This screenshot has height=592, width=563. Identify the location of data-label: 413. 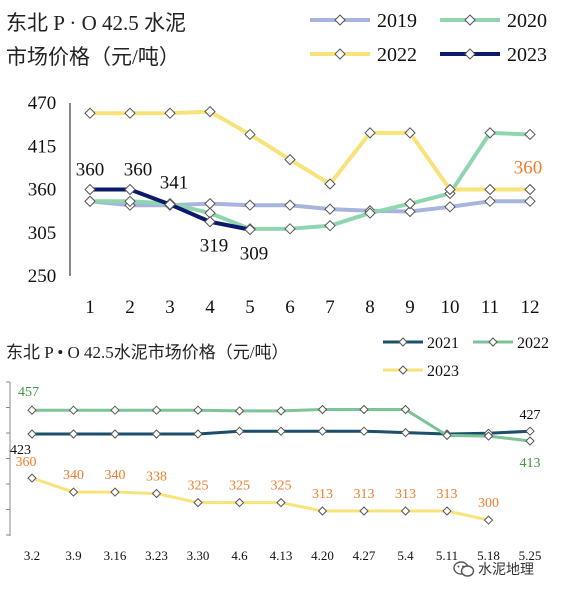
(530, 463).